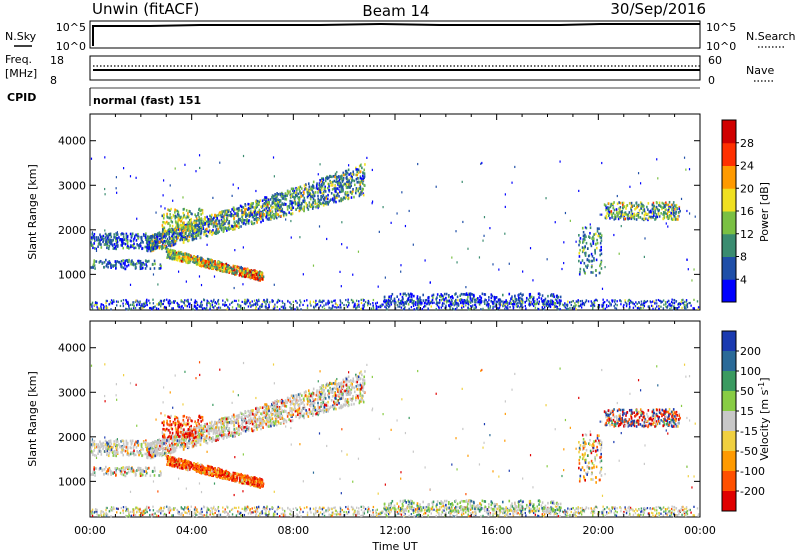 The height and width of the screenshot is (558, 800). Describe the element at coordinates (353, 97) in the screenshot. I see `cpid-panel: CPID normal (fast) 151` at that location.